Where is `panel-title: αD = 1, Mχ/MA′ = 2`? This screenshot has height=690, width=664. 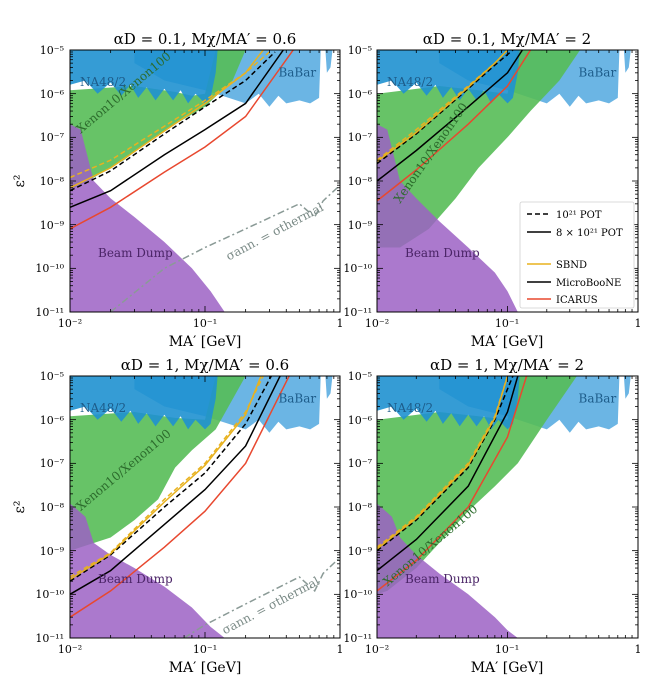
panel-title: αD = 1, Mχ/MA′ = 2 is located at coordinates (507, 365).